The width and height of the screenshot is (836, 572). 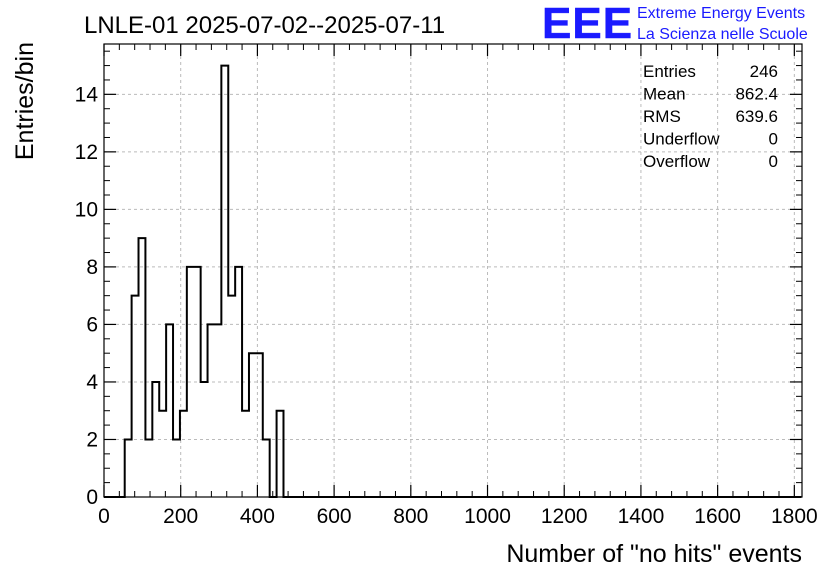 I want to click on x-axis-title: Number of "no hits" events, so click(x=654, y=554).